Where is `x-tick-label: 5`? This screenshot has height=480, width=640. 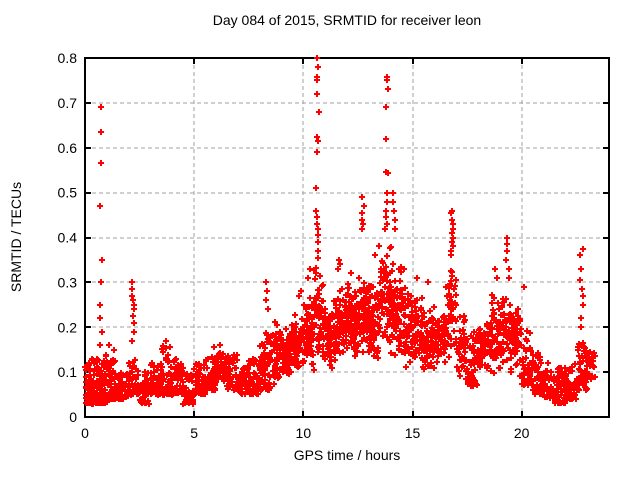
x-tick-label: 5 is located at coordinates (194, 433).